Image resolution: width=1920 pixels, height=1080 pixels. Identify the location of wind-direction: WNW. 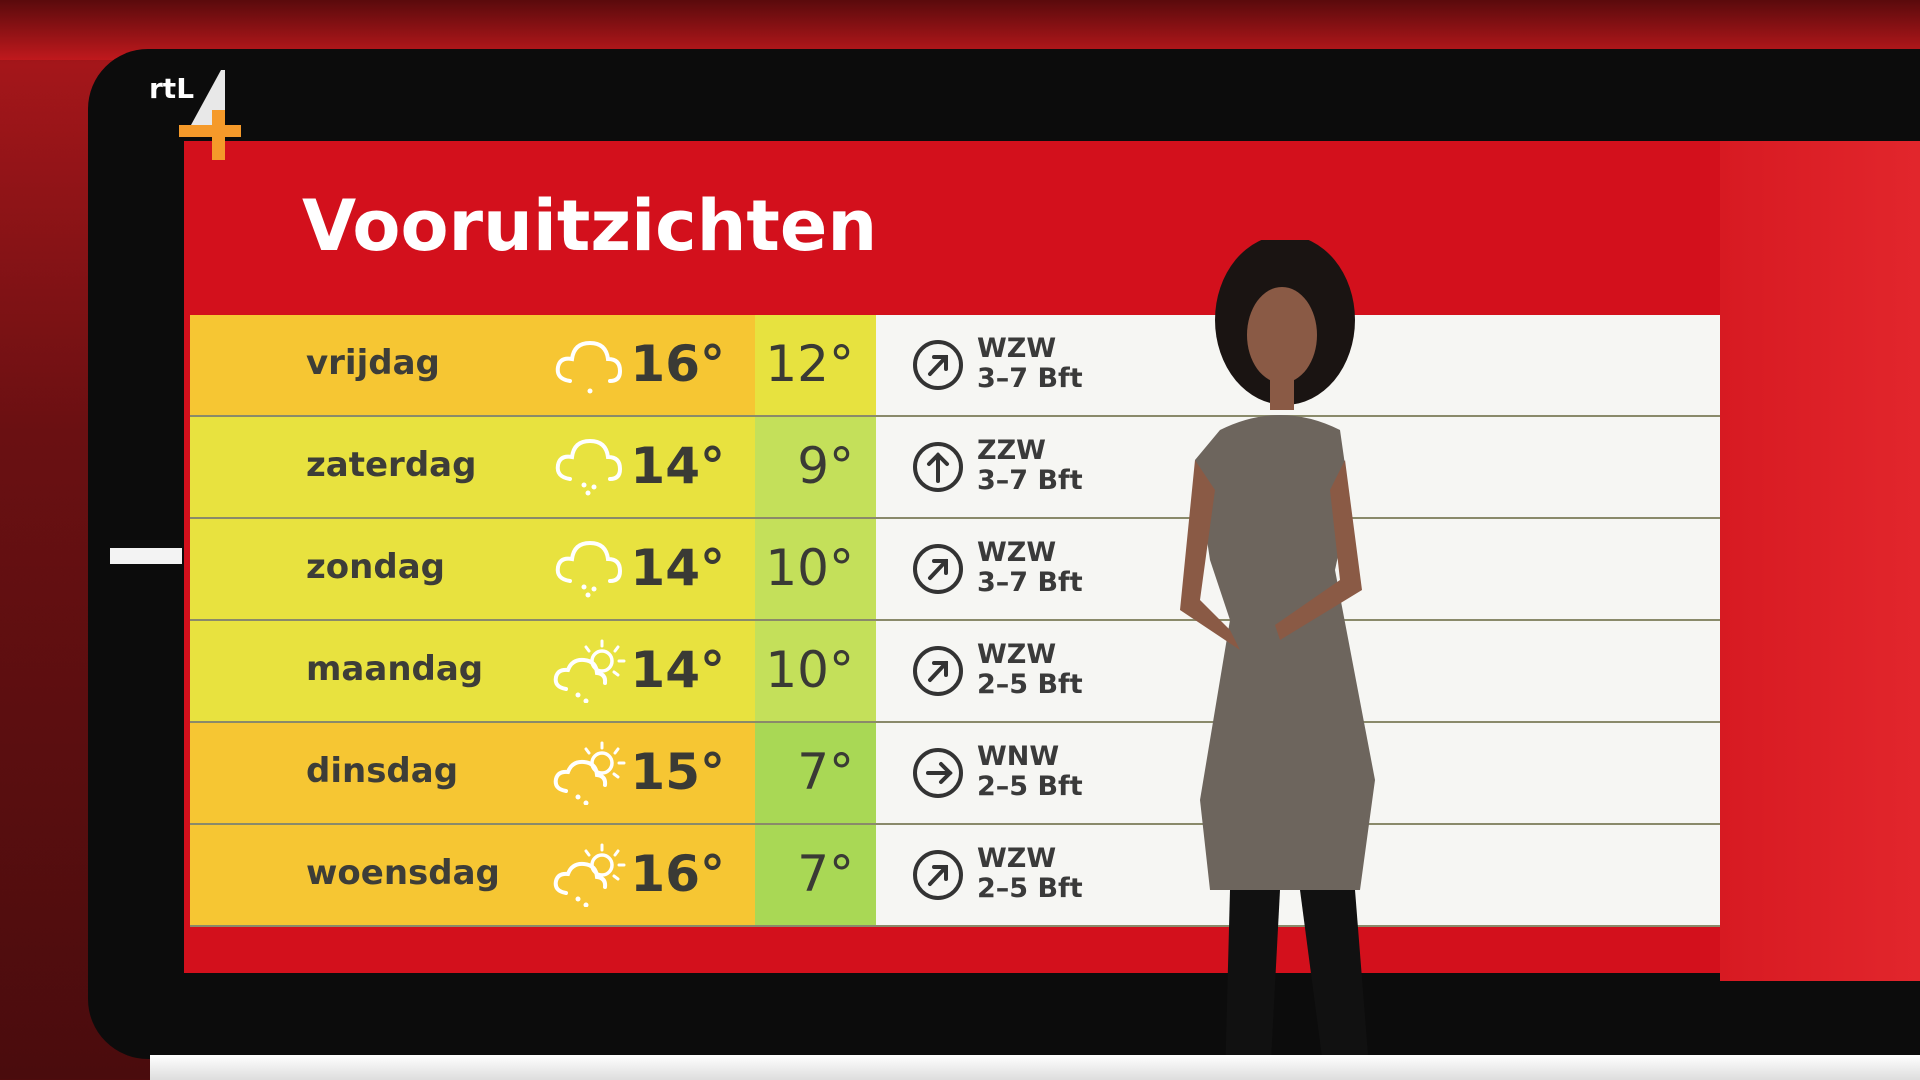
(1018, 756).